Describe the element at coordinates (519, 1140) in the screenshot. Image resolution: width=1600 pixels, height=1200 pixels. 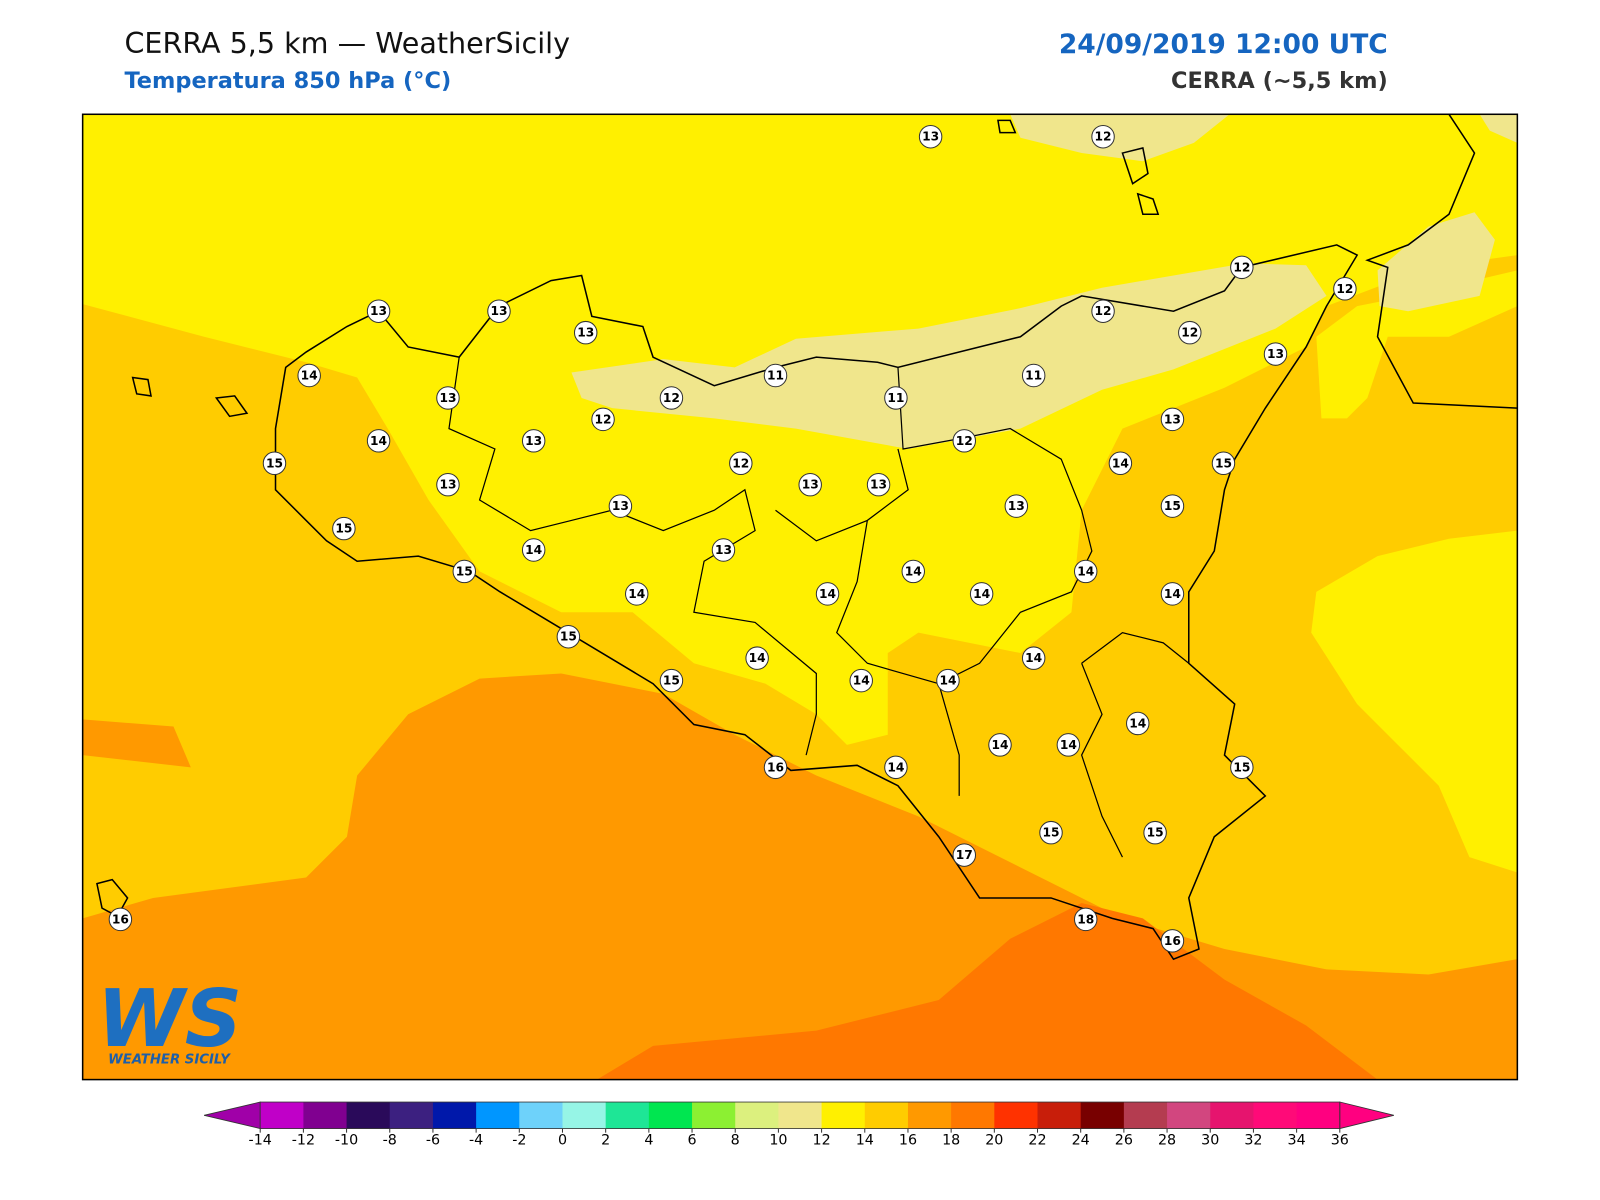
I see `colorbar-tick-label: -2` at that location.